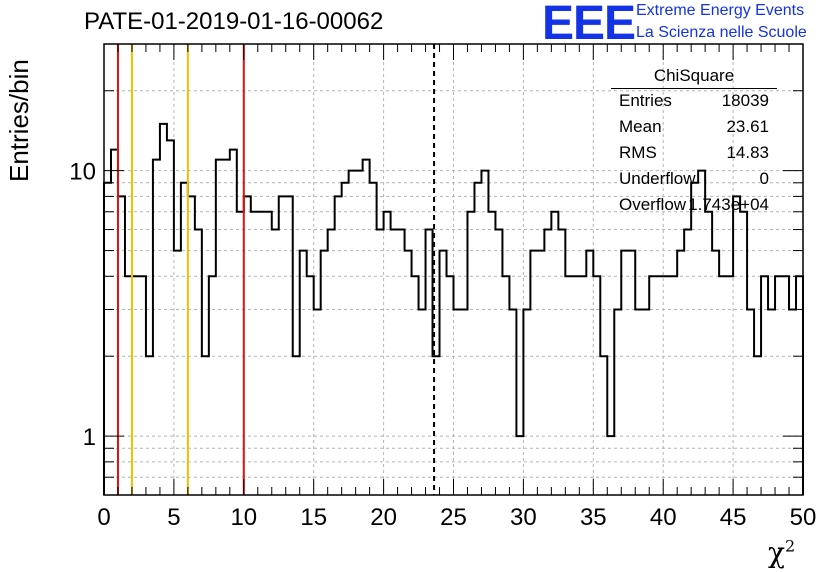 The image size is (836, 572). I want to click on stats-value: 1.743e+04, so click(728, 204).